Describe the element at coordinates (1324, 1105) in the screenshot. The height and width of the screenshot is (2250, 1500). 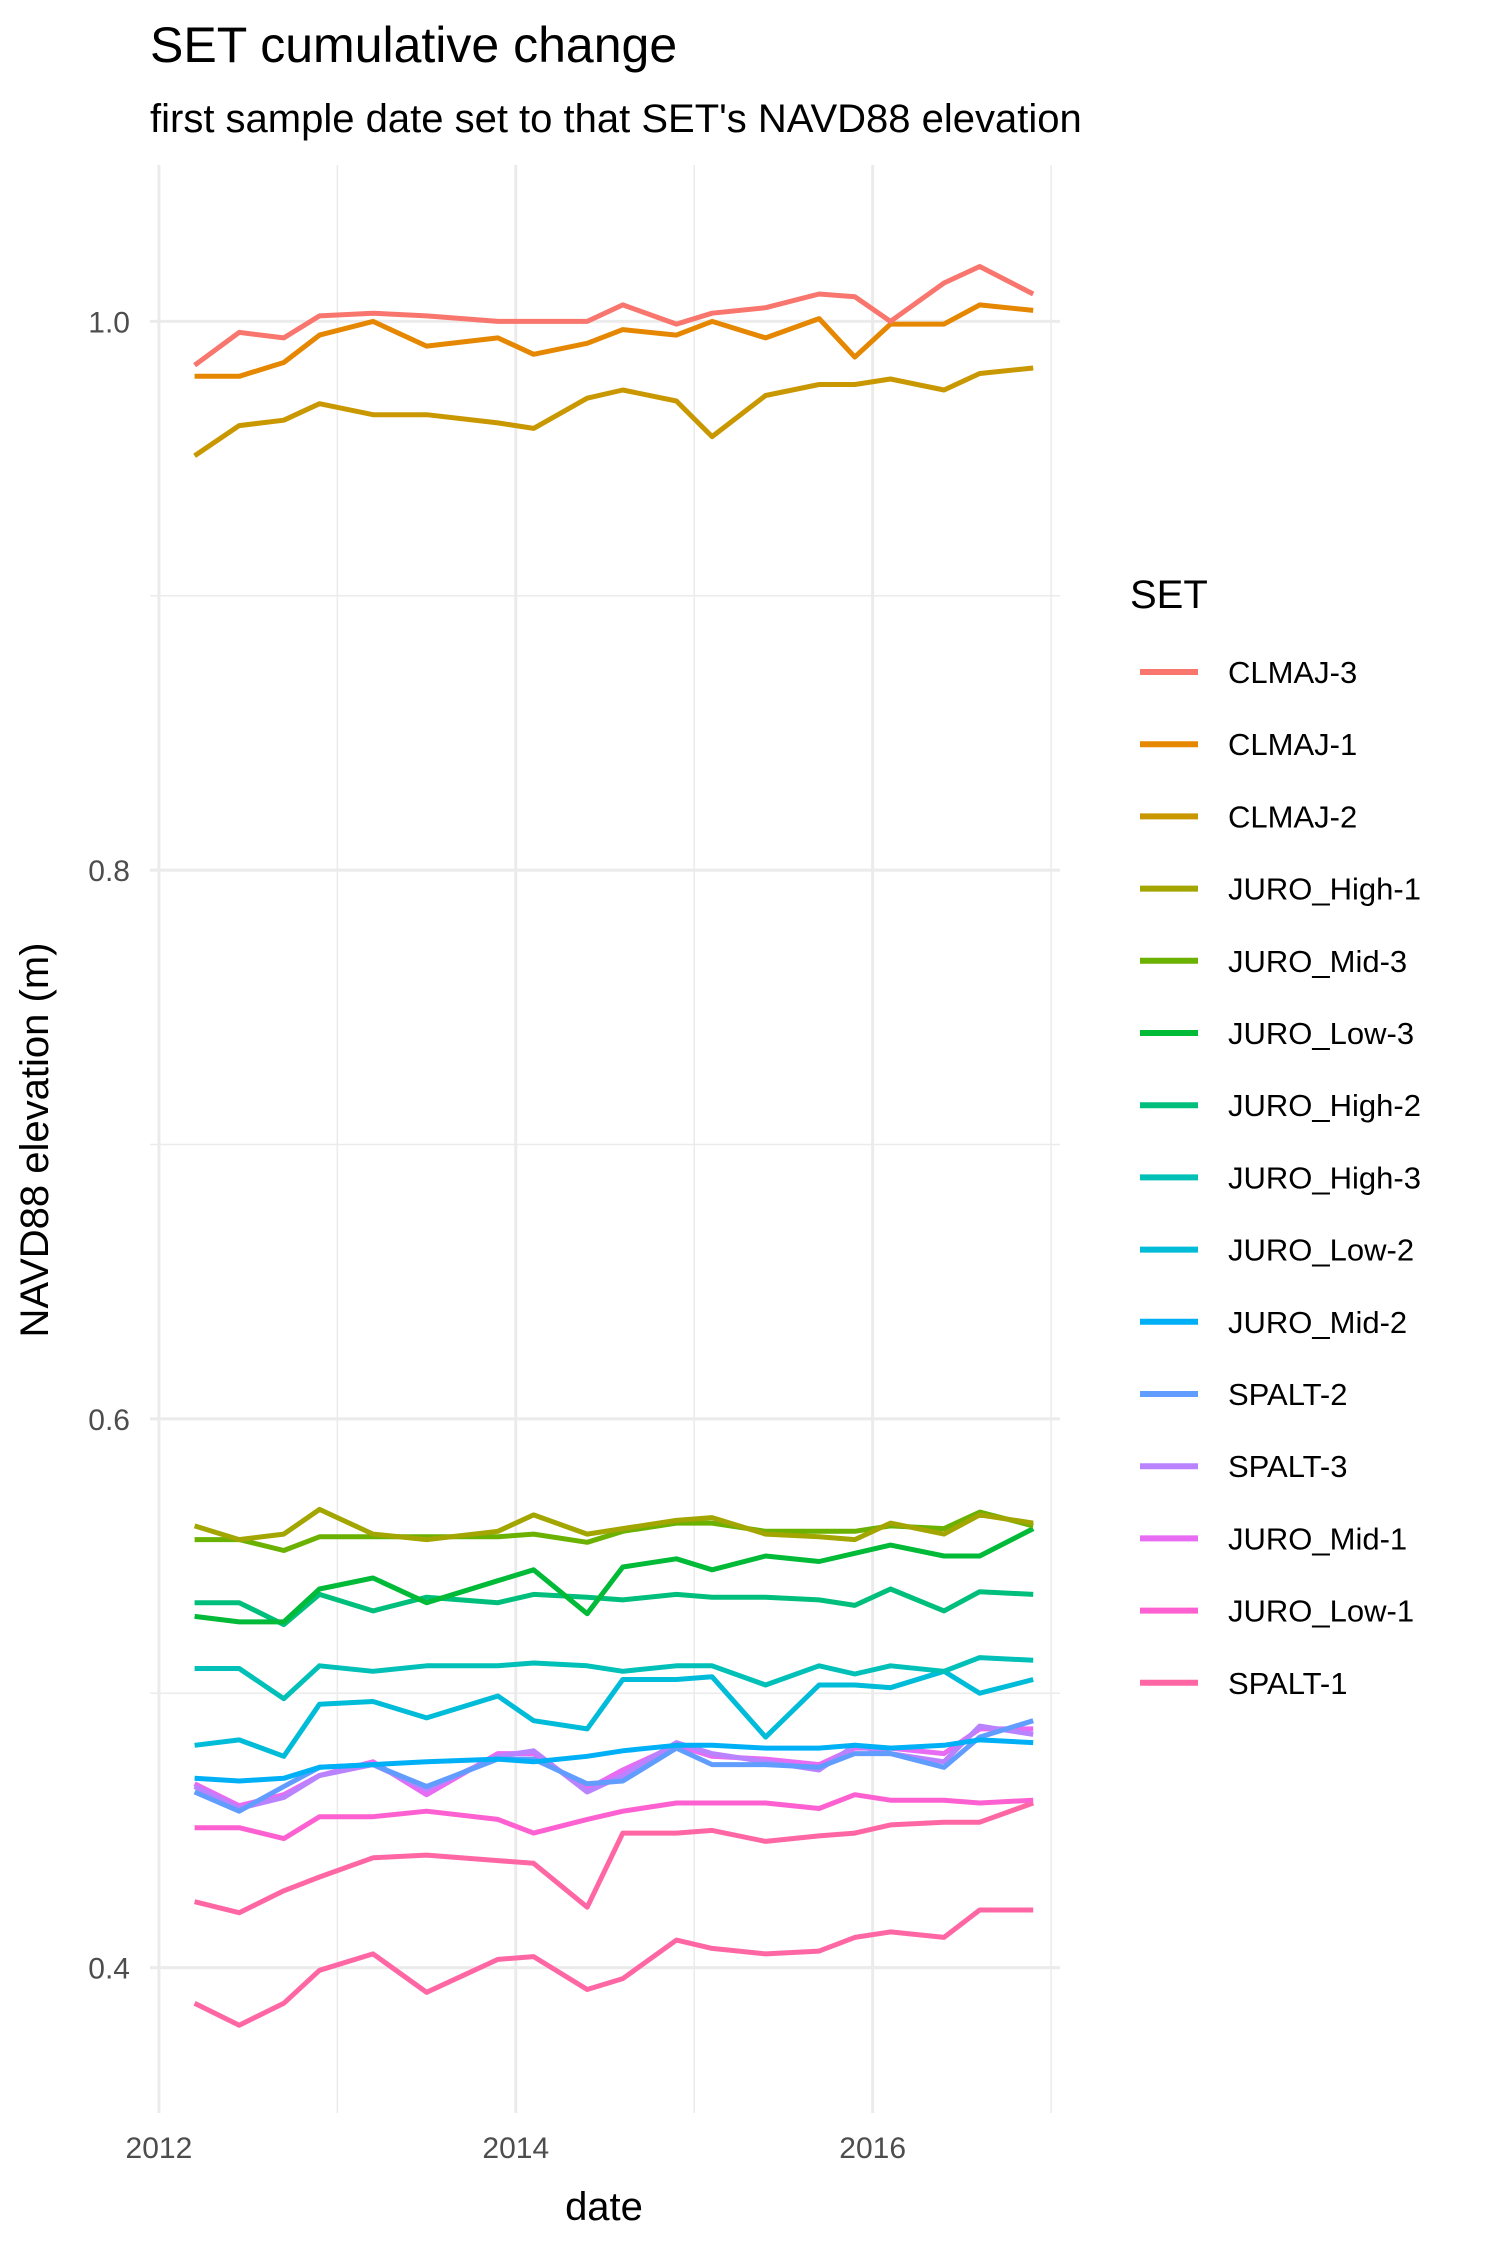
I see `legend-label: JURO_High-2` at that location.